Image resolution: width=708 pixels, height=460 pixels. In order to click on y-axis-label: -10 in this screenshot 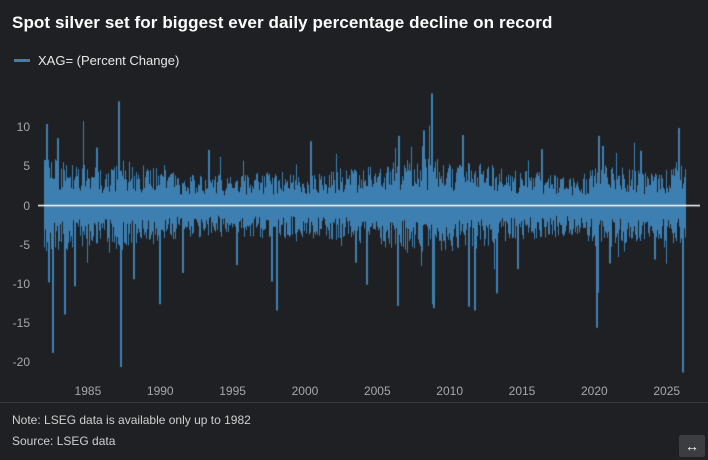, I will do `click(21, 283)`.